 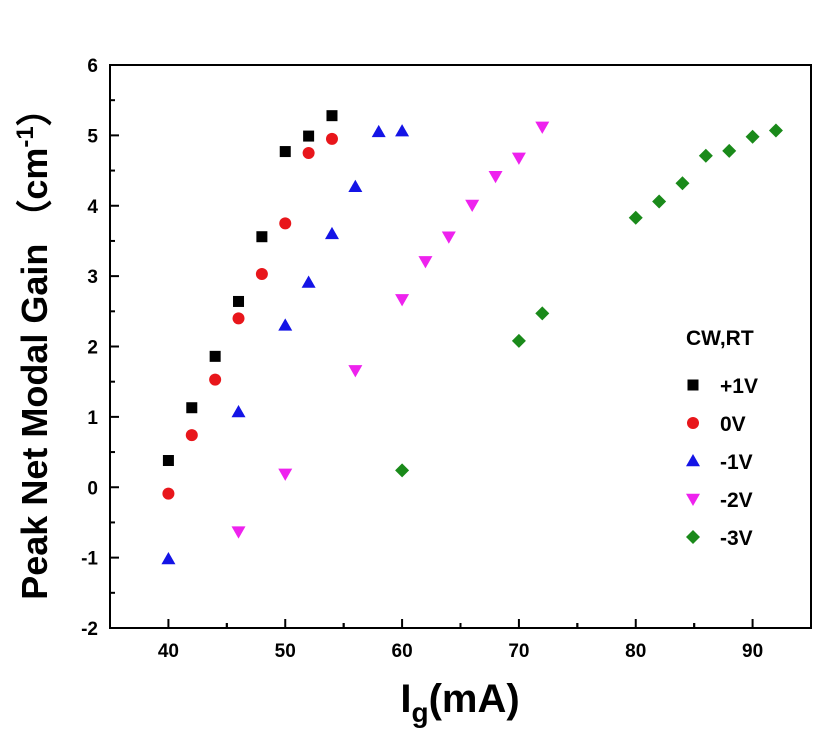 I want to click on y-axis-title-unit-superscript: -1, so click(x=25, y=136).